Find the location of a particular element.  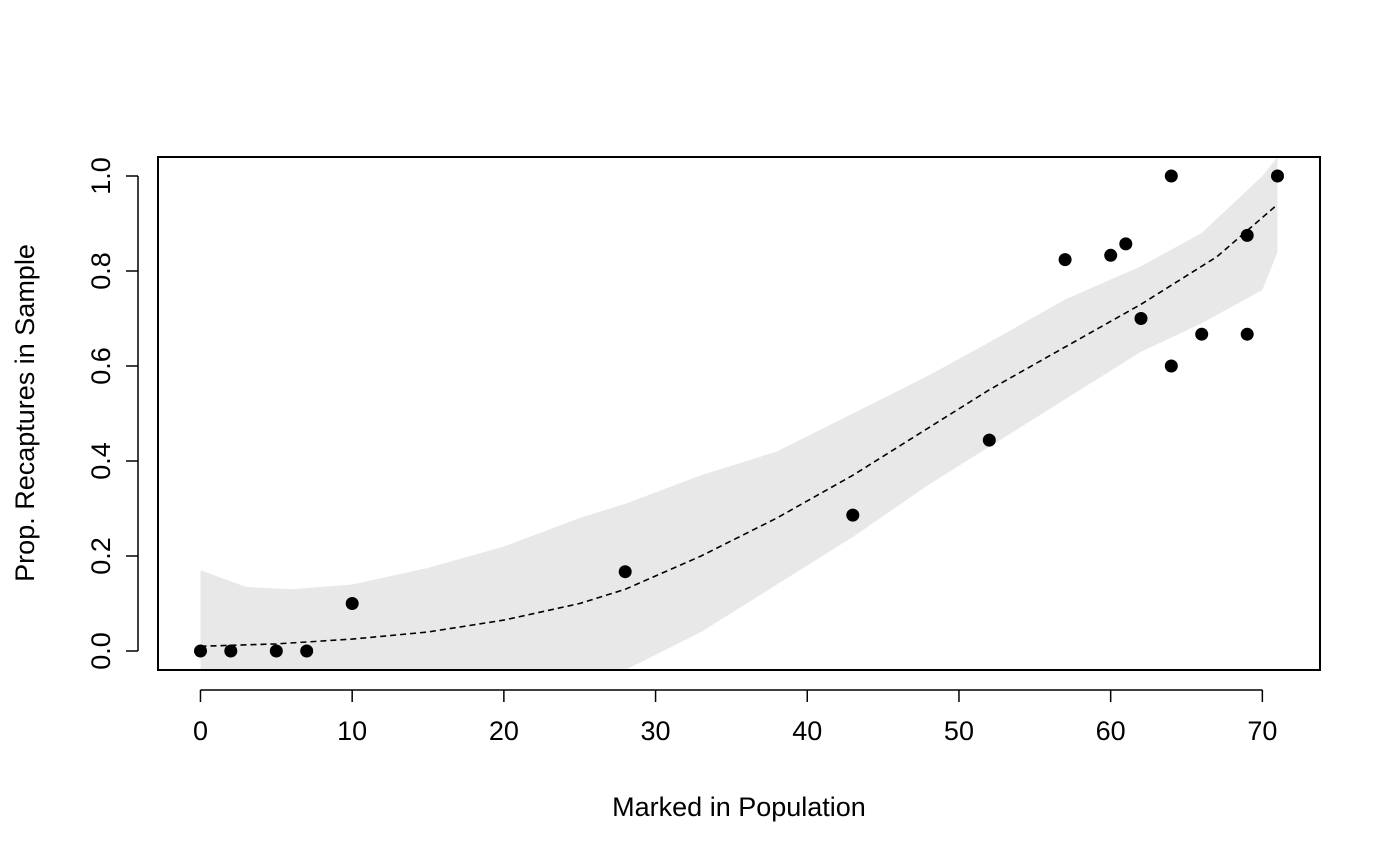

x-tick-label: 40 is located at coordinates (807, 731).